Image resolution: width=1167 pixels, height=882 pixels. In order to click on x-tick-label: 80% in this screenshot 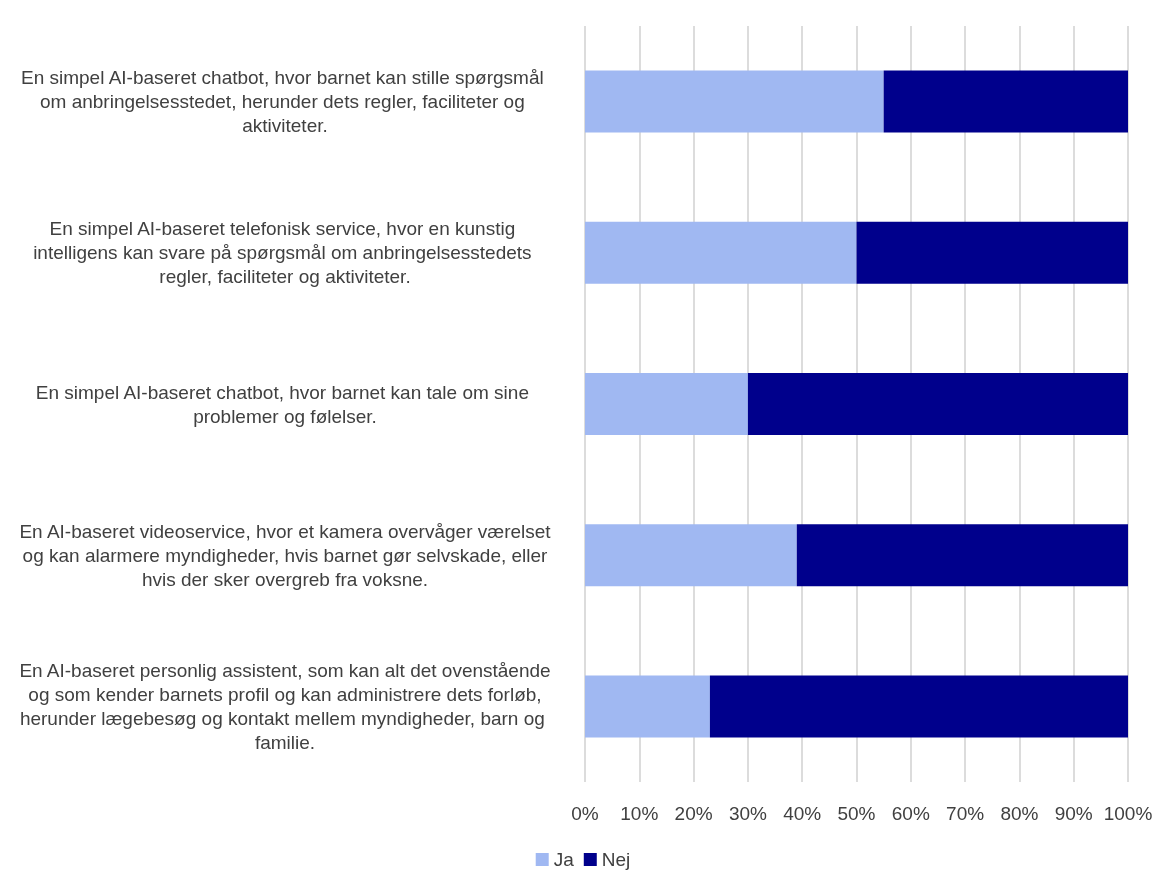, I will do `click(1019, 813)`.